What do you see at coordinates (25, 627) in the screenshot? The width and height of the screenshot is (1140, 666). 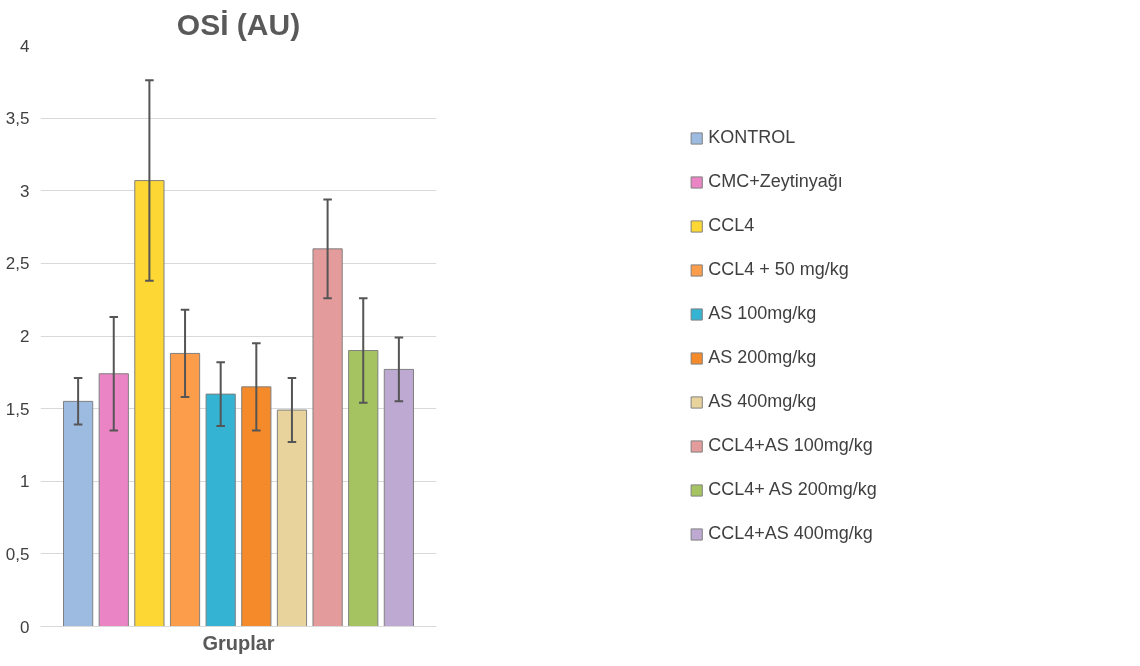 I see `y-tick-label: 0` at bounding box center [25, 627].